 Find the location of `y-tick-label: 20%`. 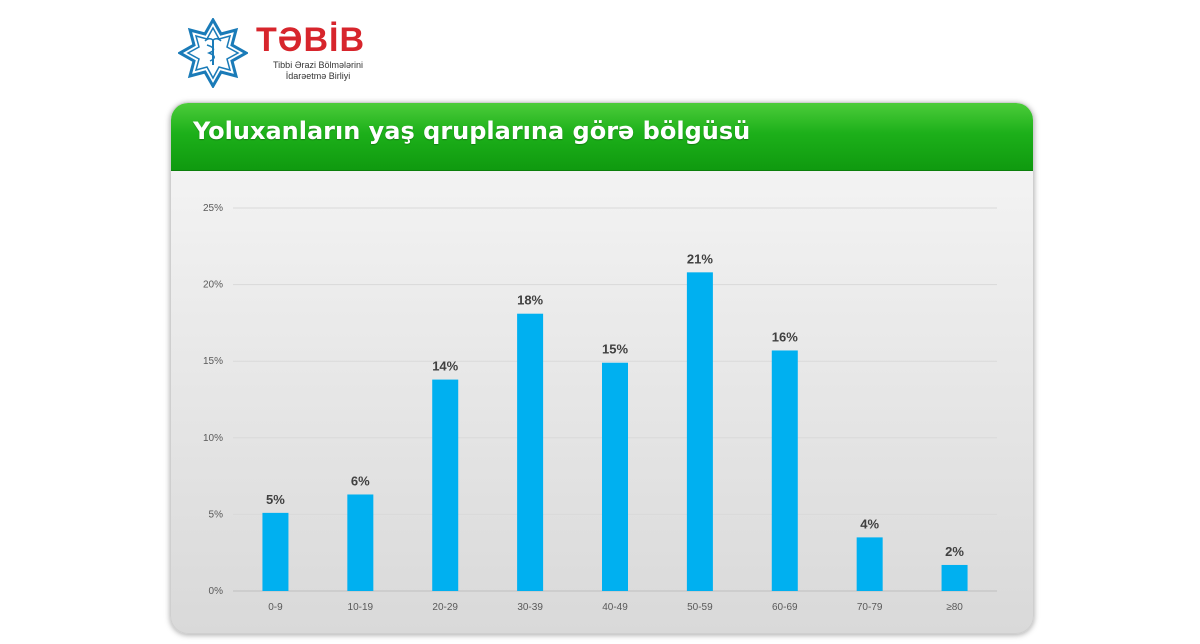

y-tick-label: 20% is located at coordinates (213, 285).